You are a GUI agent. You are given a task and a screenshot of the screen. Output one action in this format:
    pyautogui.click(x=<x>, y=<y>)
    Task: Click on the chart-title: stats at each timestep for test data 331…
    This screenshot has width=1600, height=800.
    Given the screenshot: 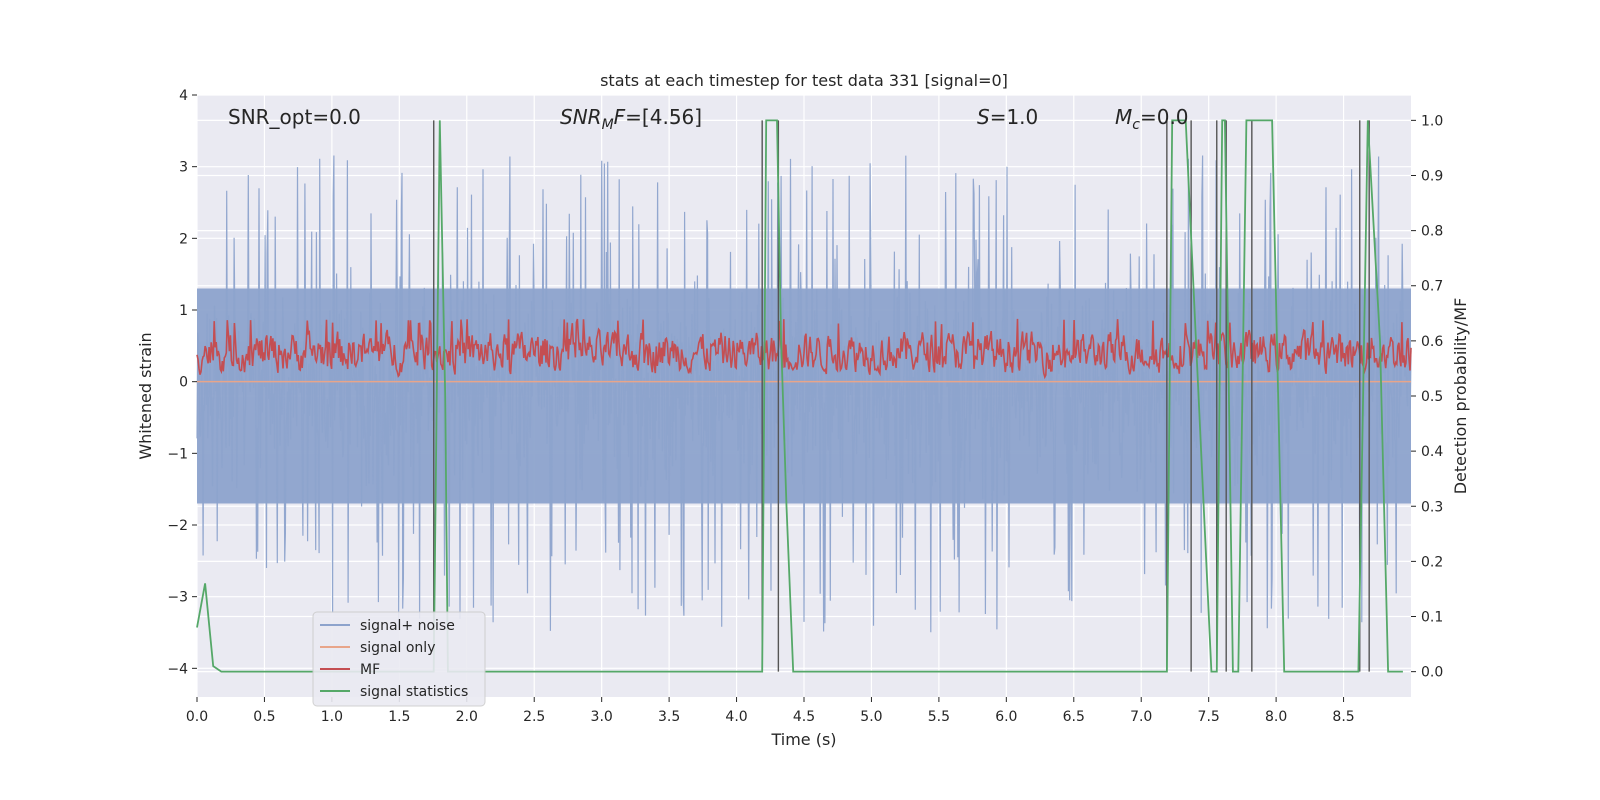 What is the action you would take?
    pyautogui.click(x=804, y=80)
    